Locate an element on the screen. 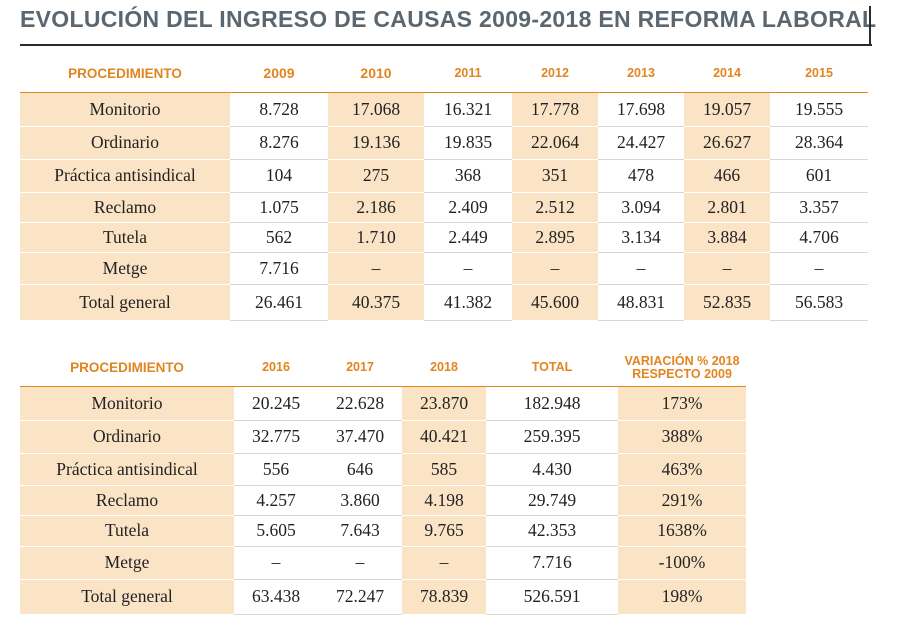 The width and height of the screenshot is (900, 631). header-2011: 2011 is located at coordinates (468, 74).